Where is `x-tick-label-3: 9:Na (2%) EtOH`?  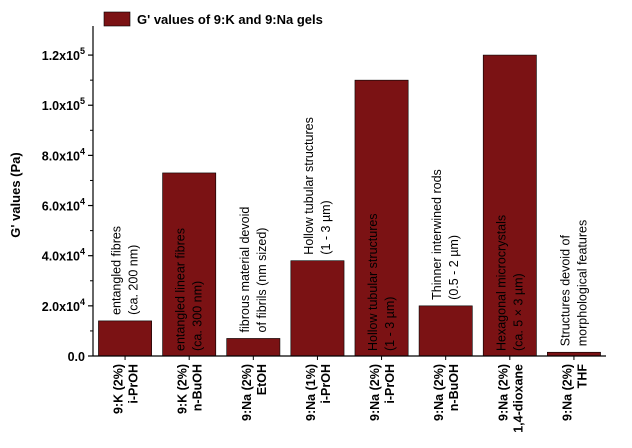 x-tick-label-3: 9:Na (2%) EtOH is located at coordinates (254, 392).